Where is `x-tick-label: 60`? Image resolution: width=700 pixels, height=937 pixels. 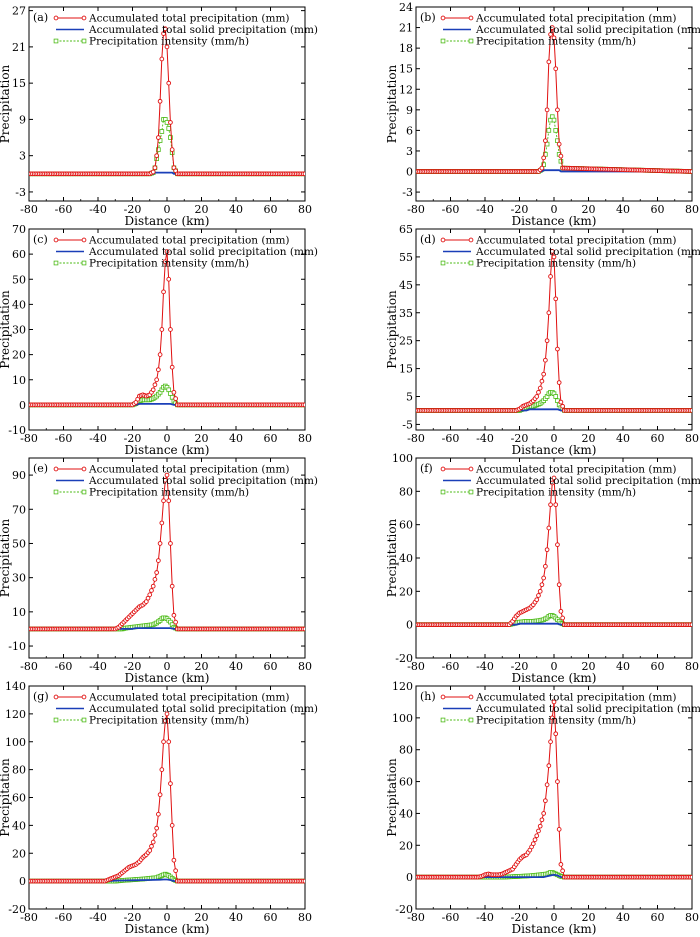
x-tick-label: 60 is located at coordinates (271, 209).